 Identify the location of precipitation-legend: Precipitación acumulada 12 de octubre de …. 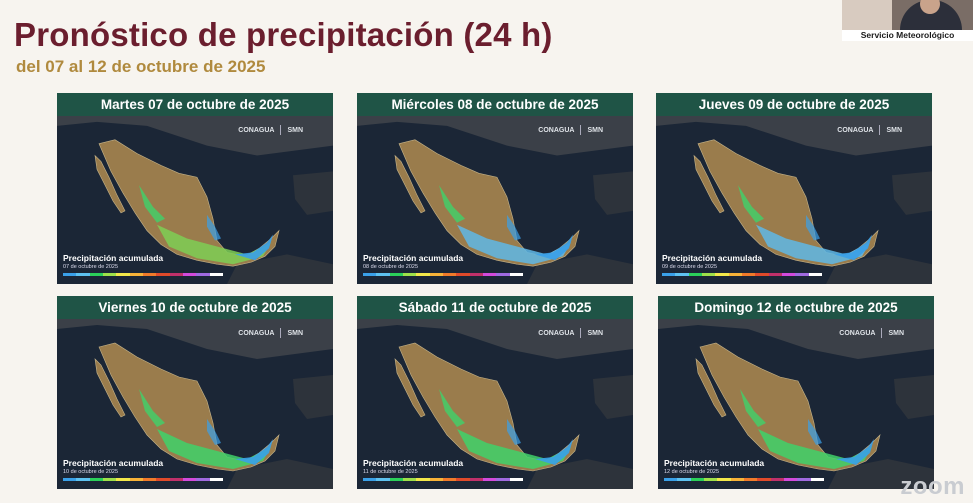
(744, 469).